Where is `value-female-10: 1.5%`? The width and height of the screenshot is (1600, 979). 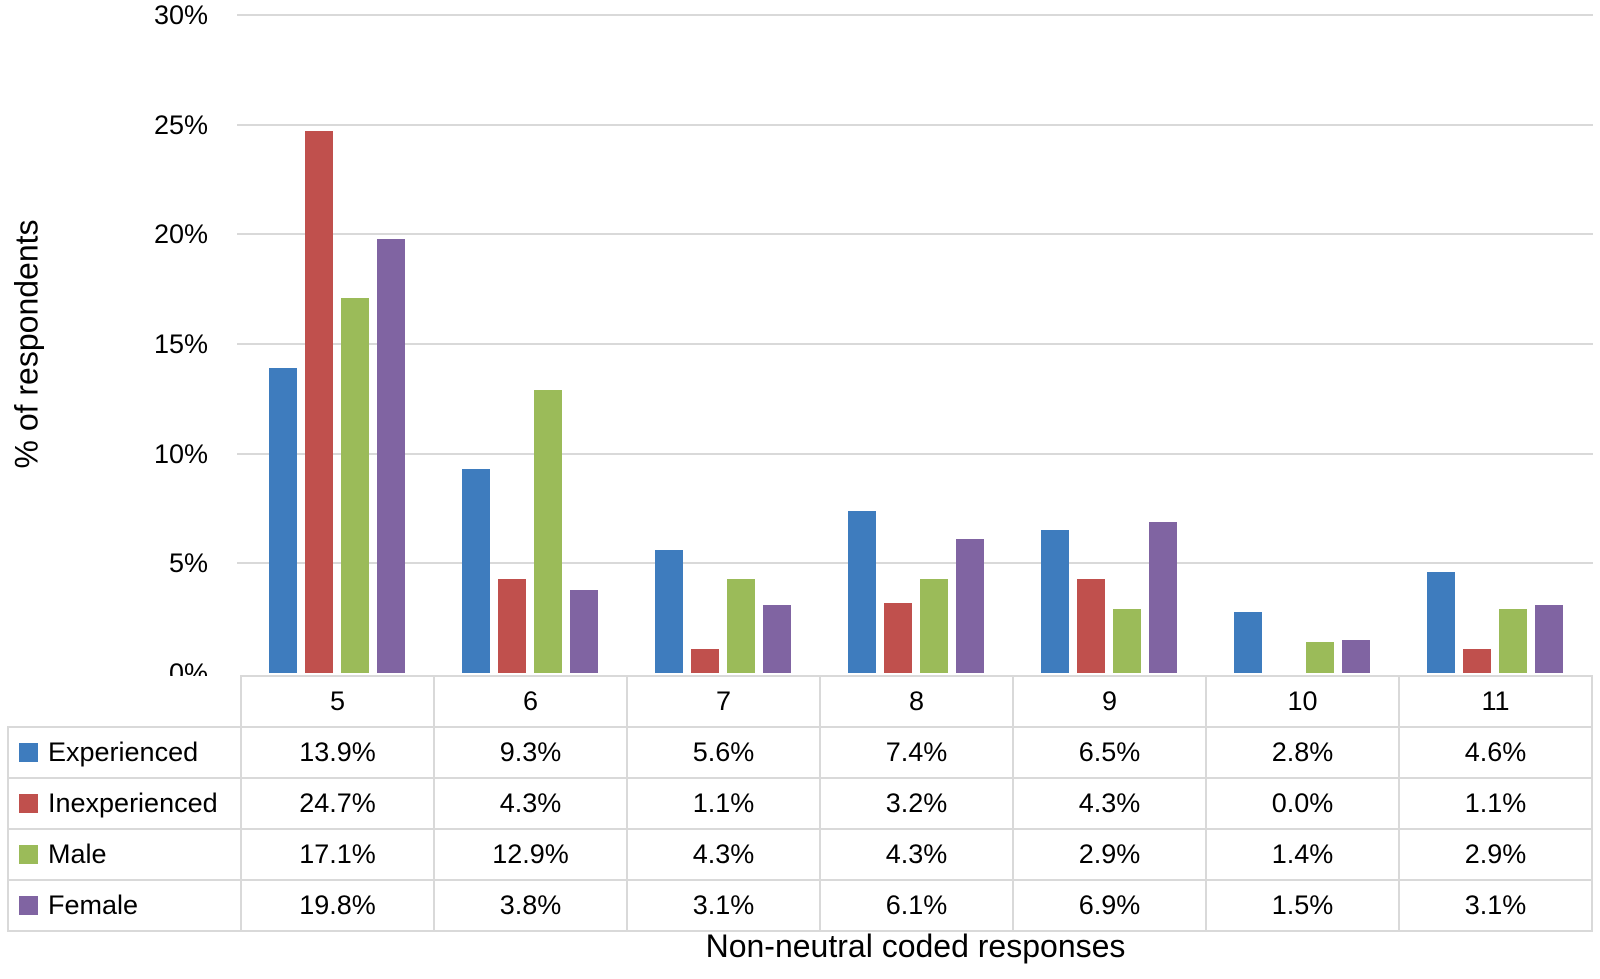 value-female-10: 1.5% is located at coordinates (1302, 905).